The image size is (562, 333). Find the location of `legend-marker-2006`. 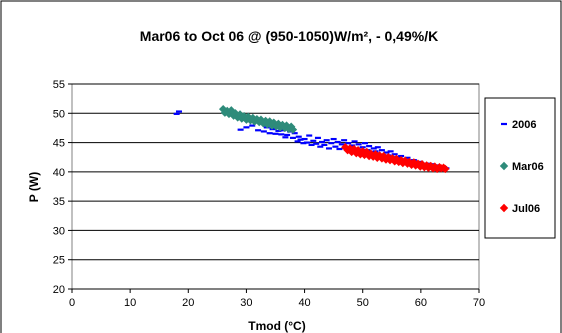

legend-marker-2006 is located at coordinates (504, 124).